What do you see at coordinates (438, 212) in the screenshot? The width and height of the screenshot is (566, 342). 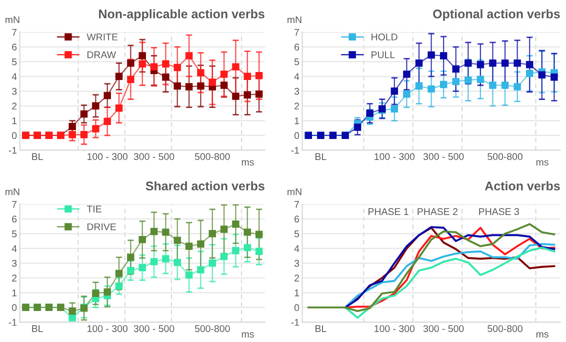 I see `annotation: PHASE 2` at bounding box center [438, 212].